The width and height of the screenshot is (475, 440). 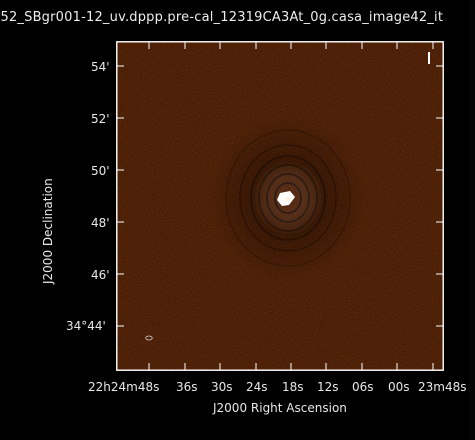 What do you see at coordinates (100, 119) in the screenshot?
I see `y-tick-52: 52'` at bounding box center [100, 119].